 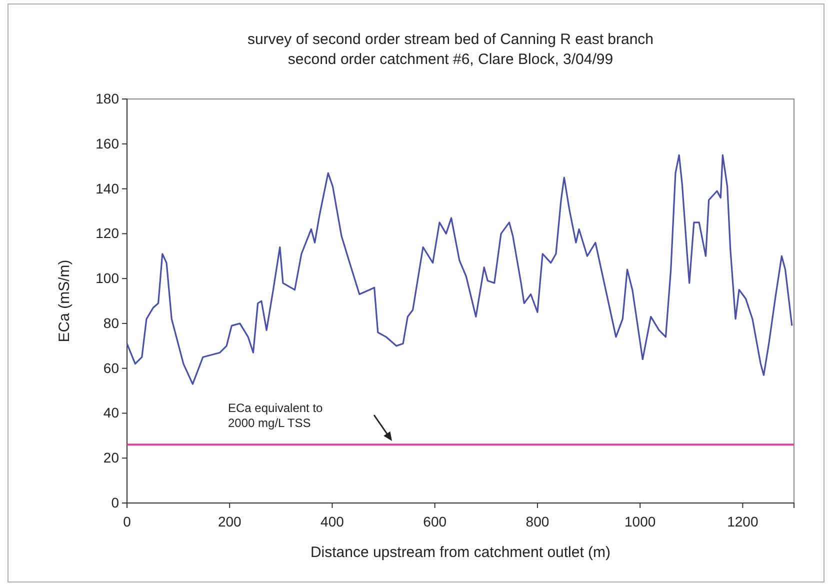 I want to click on x-tick-label: 400, so click(x=332, y=521).